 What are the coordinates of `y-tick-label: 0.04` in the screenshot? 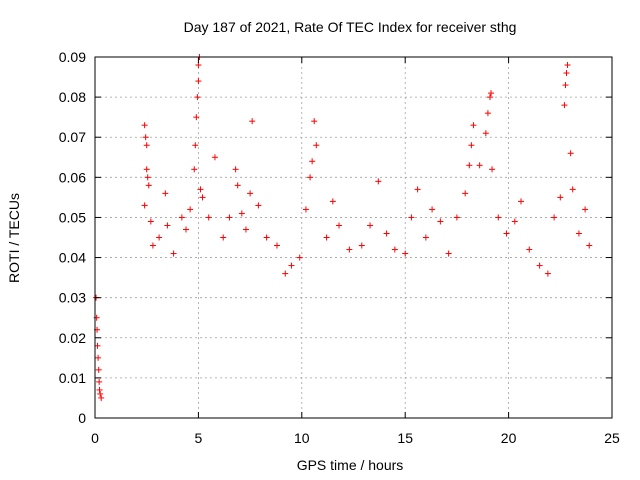 It's located at (72, 258).